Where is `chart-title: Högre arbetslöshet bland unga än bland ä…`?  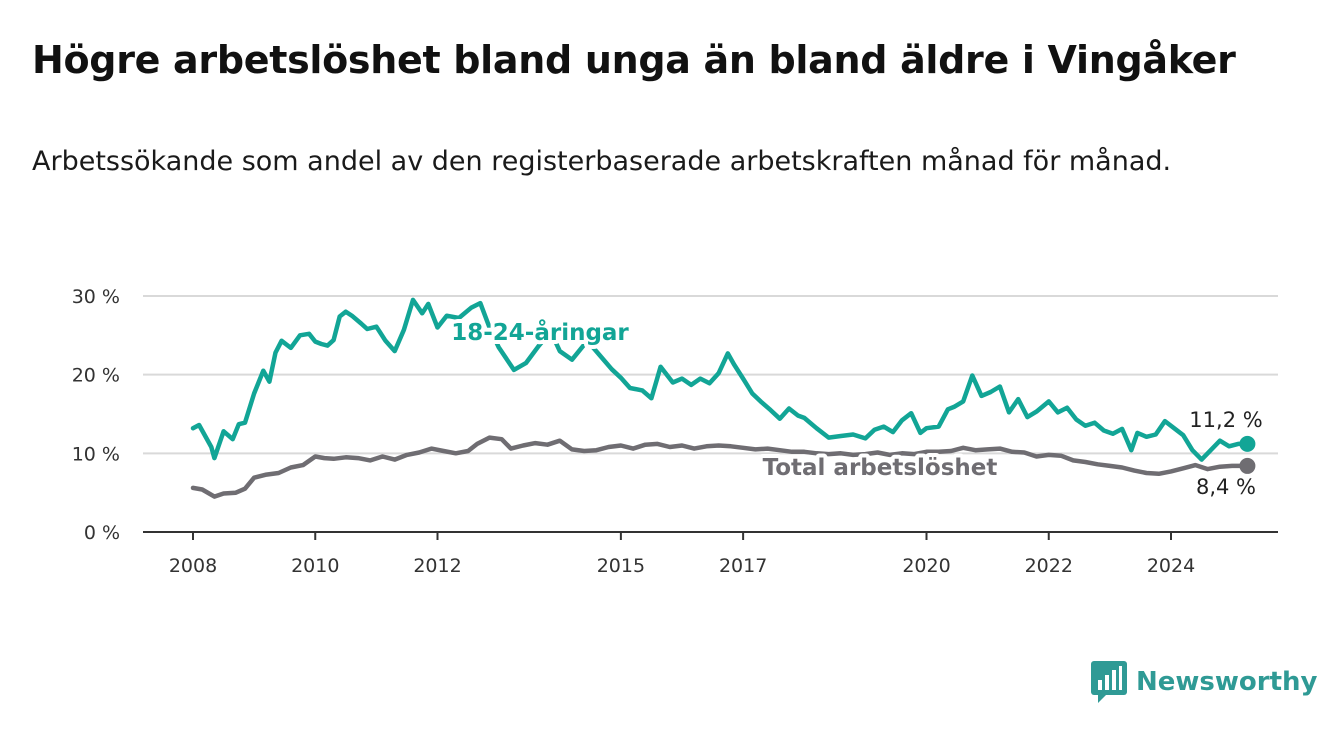
chart-title: Högre arbetslöshet bland unga än bland ä… is located at coordinates (634, 60).